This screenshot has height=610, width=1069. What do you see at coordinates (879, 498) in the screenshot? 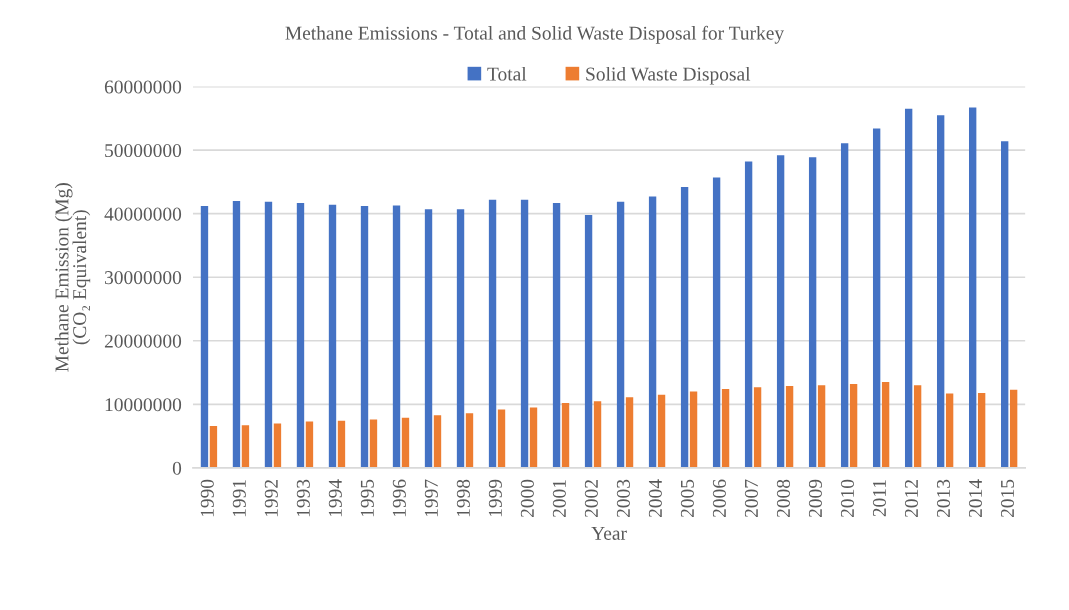
I see `x-tick-label: 2011` at bounding box center [879, 498].